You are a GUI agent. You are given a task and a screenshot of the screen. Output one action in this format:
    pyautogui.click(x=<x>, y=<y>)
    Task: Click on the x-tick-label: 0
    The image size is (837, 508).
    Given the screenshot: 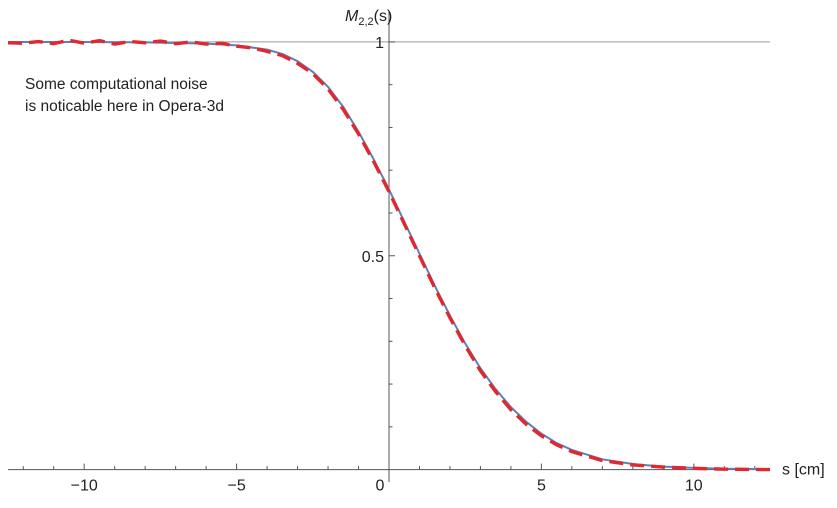 What is the action you would take?
    pyautogui.click(x=380, y=486)
    